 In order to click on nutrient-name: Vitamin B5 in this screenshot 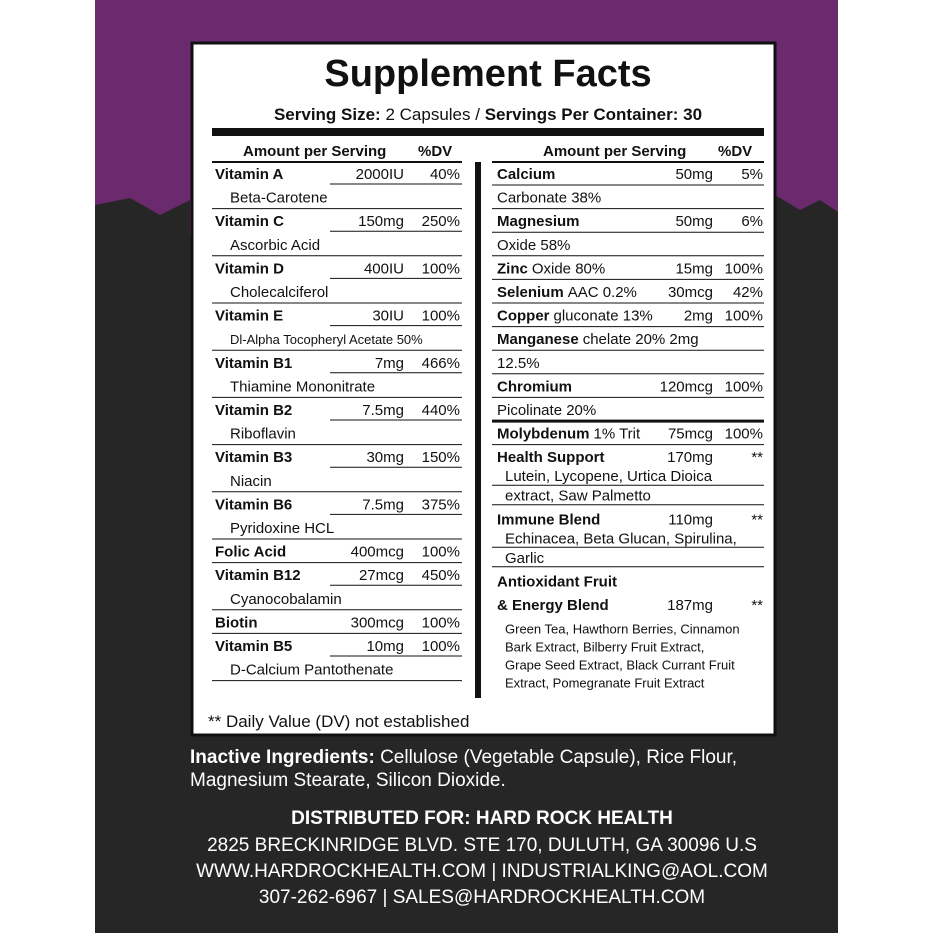, I will do `click(253, 646)`.